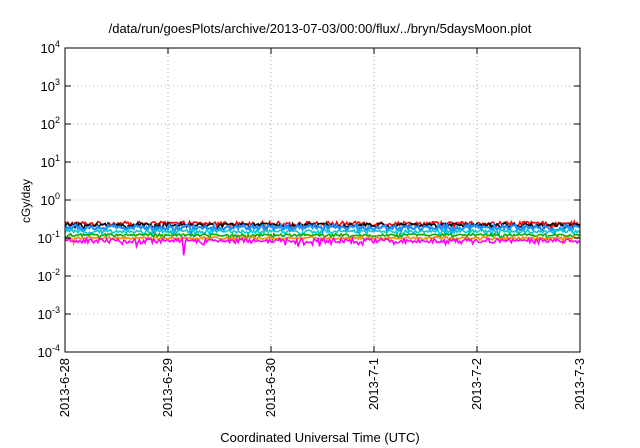  What do you see at coordinates (476, 384) in the screenshot?
I see `x-tick-label: 2013-7-2` at bounding box center [476, 384].